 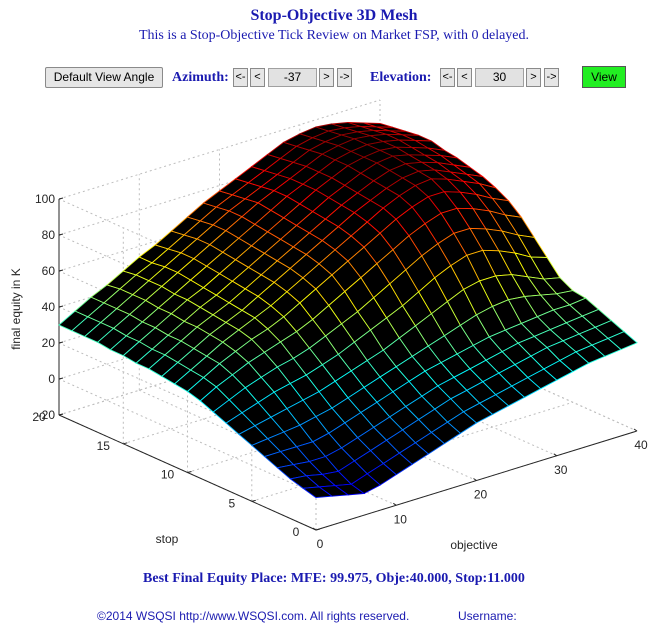 I want to click on x-tick-label: 40, so click(x=641, y=445).